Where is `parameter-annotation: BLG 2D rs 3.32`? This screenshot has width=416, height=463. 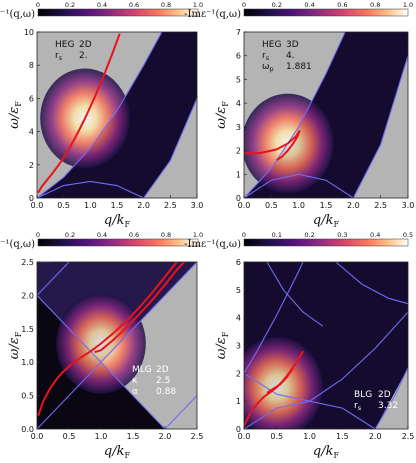
parameter-annotation: BLG 2D rs 3.32 is located at coordinates (376, 401).